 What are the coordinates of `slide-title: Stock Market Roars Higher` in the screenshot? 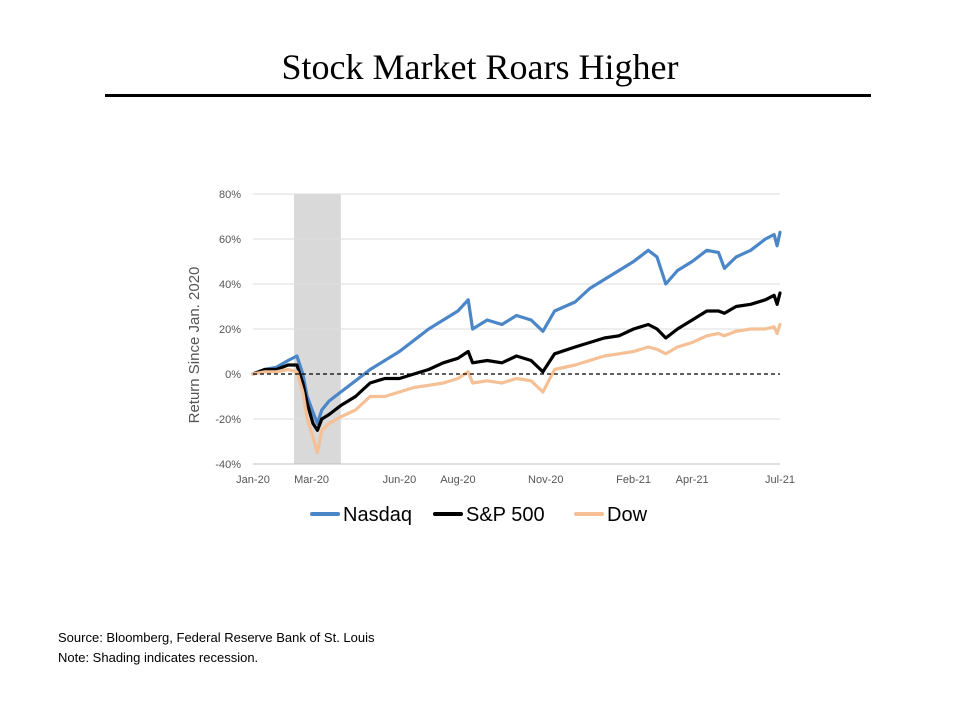 It's located at (480, 67).